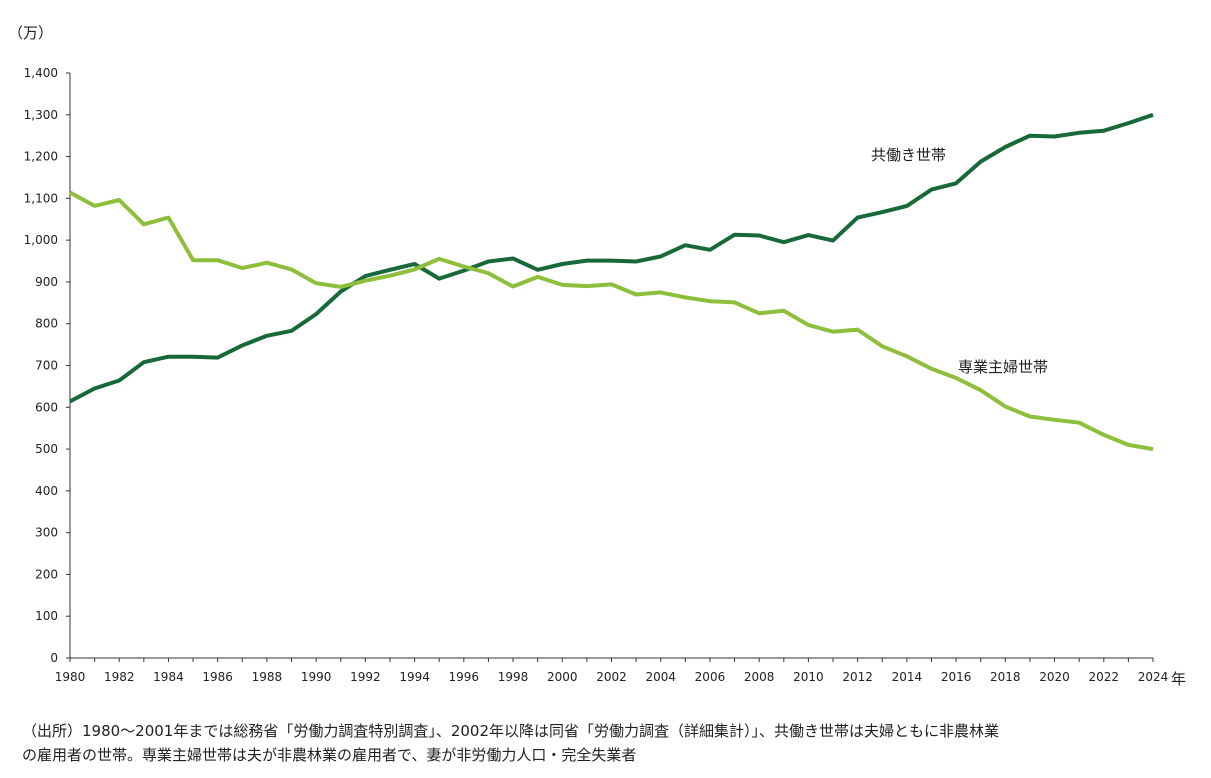 This screenshot has height=778, width=1211. I want to click on x-unit-label: 年, so click(1178, 679).